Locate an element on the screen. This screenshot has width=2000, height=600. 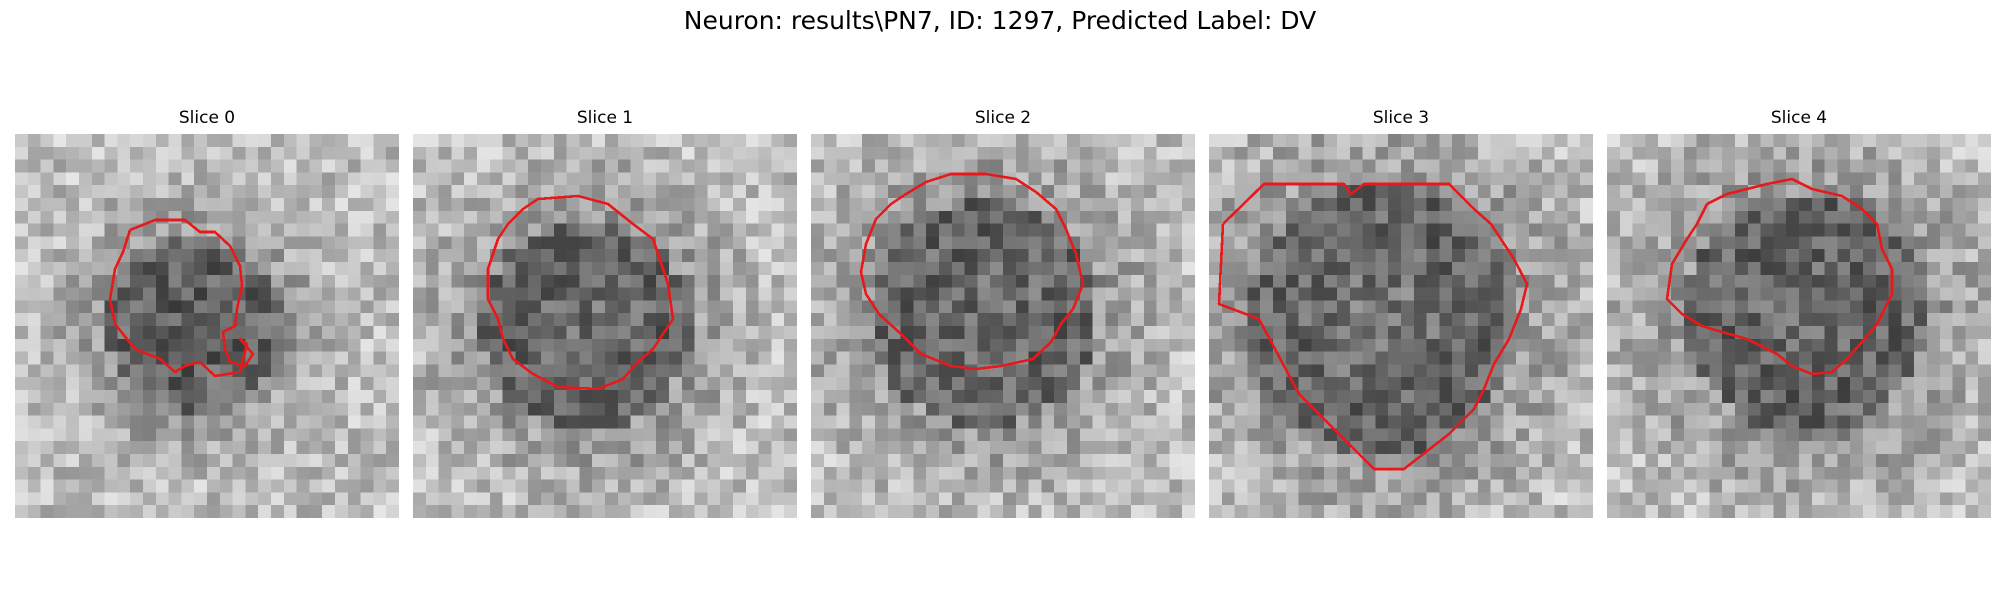
slice-panel-3: Slice 3 is located at coordinates (1401, 313).